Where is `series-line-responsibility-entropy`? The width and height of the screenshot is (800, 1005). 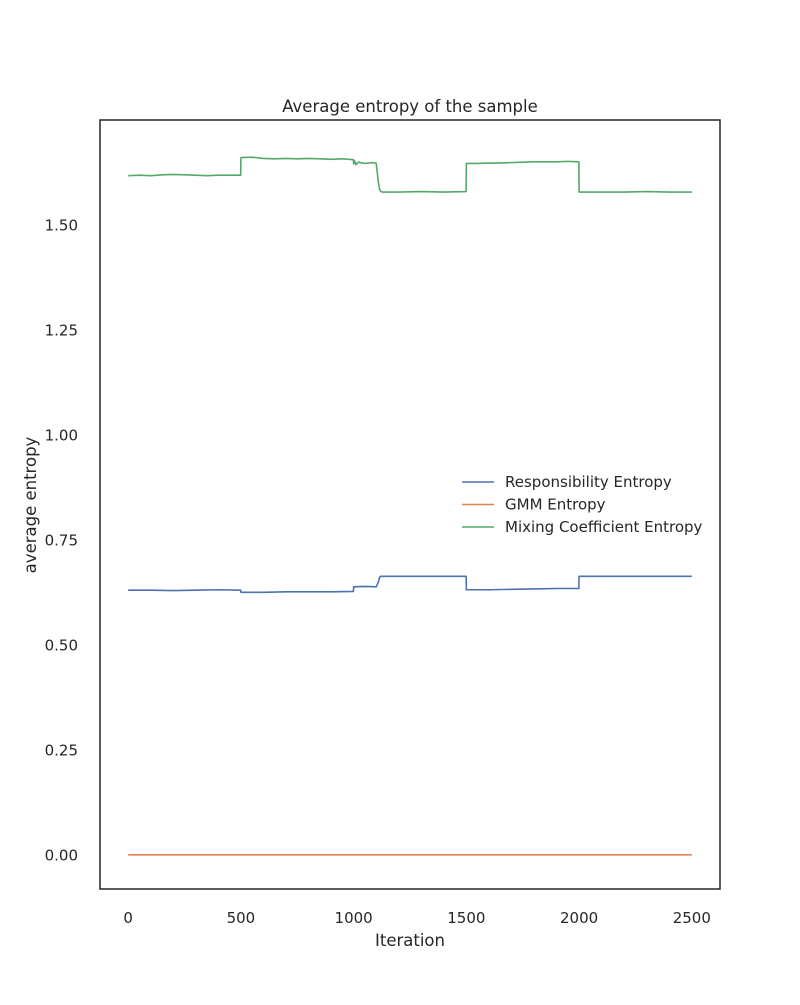 series-line-responsibility-entropy is located at coordinates (410, 584).